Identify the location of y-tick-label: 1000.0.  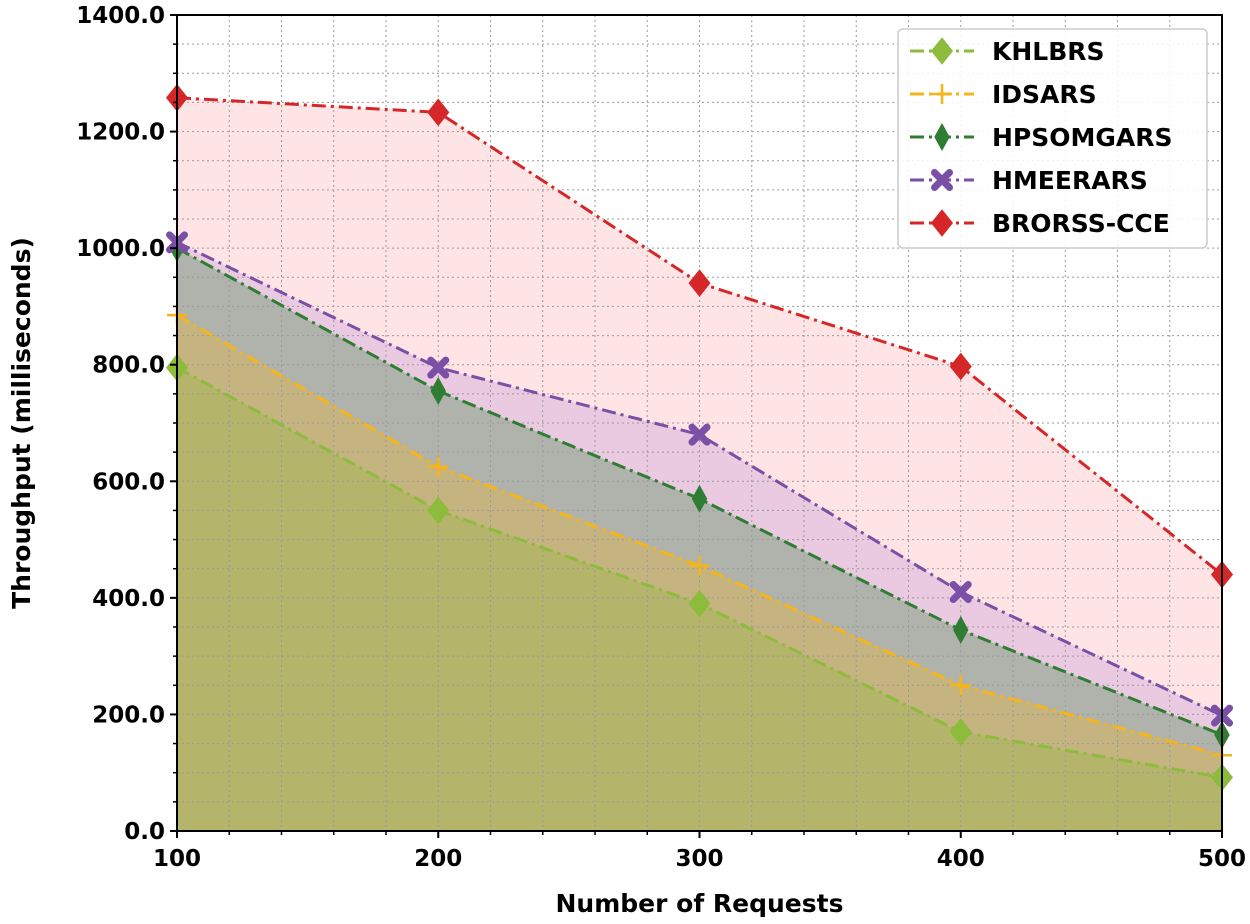
(120, 249).